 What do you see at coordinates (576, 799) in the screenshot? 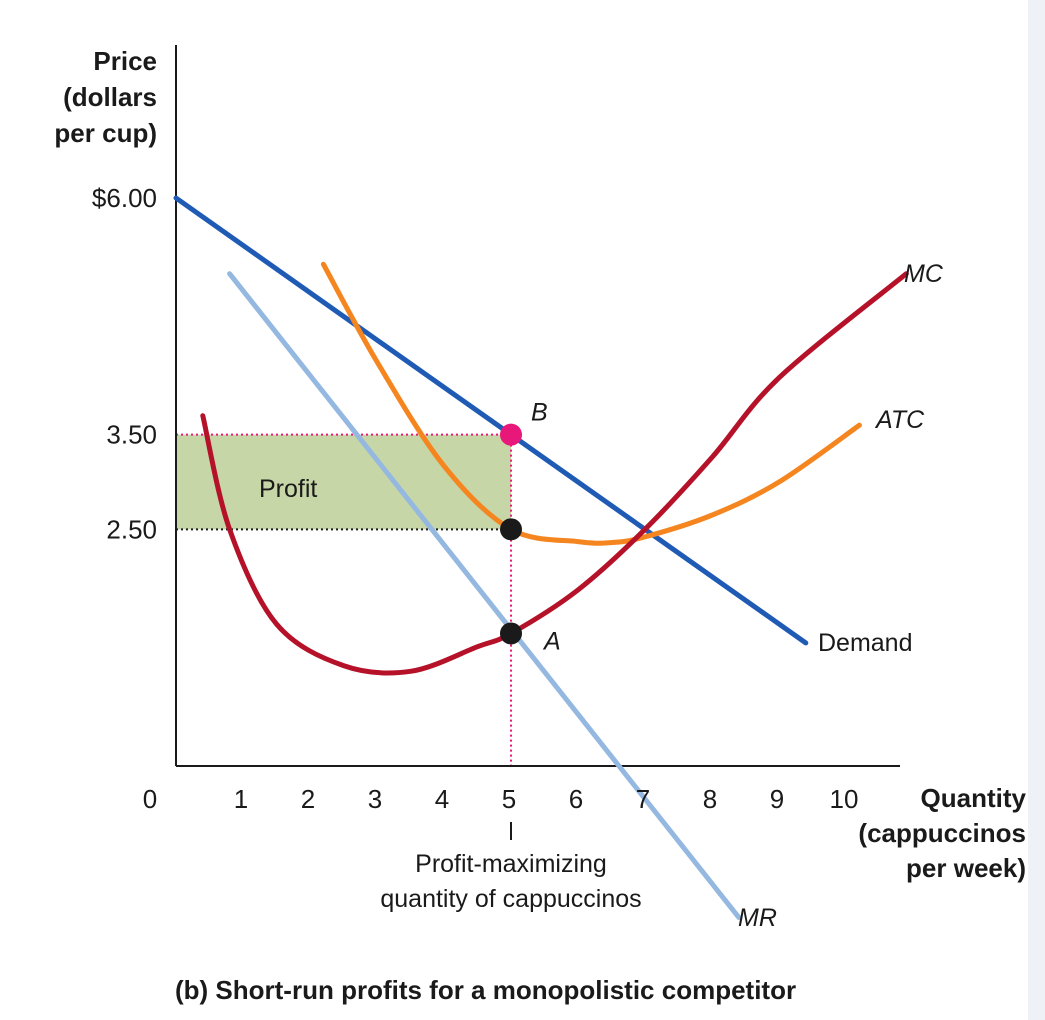
I see `x-tick-label: 6` at bounding box center [576, 799].